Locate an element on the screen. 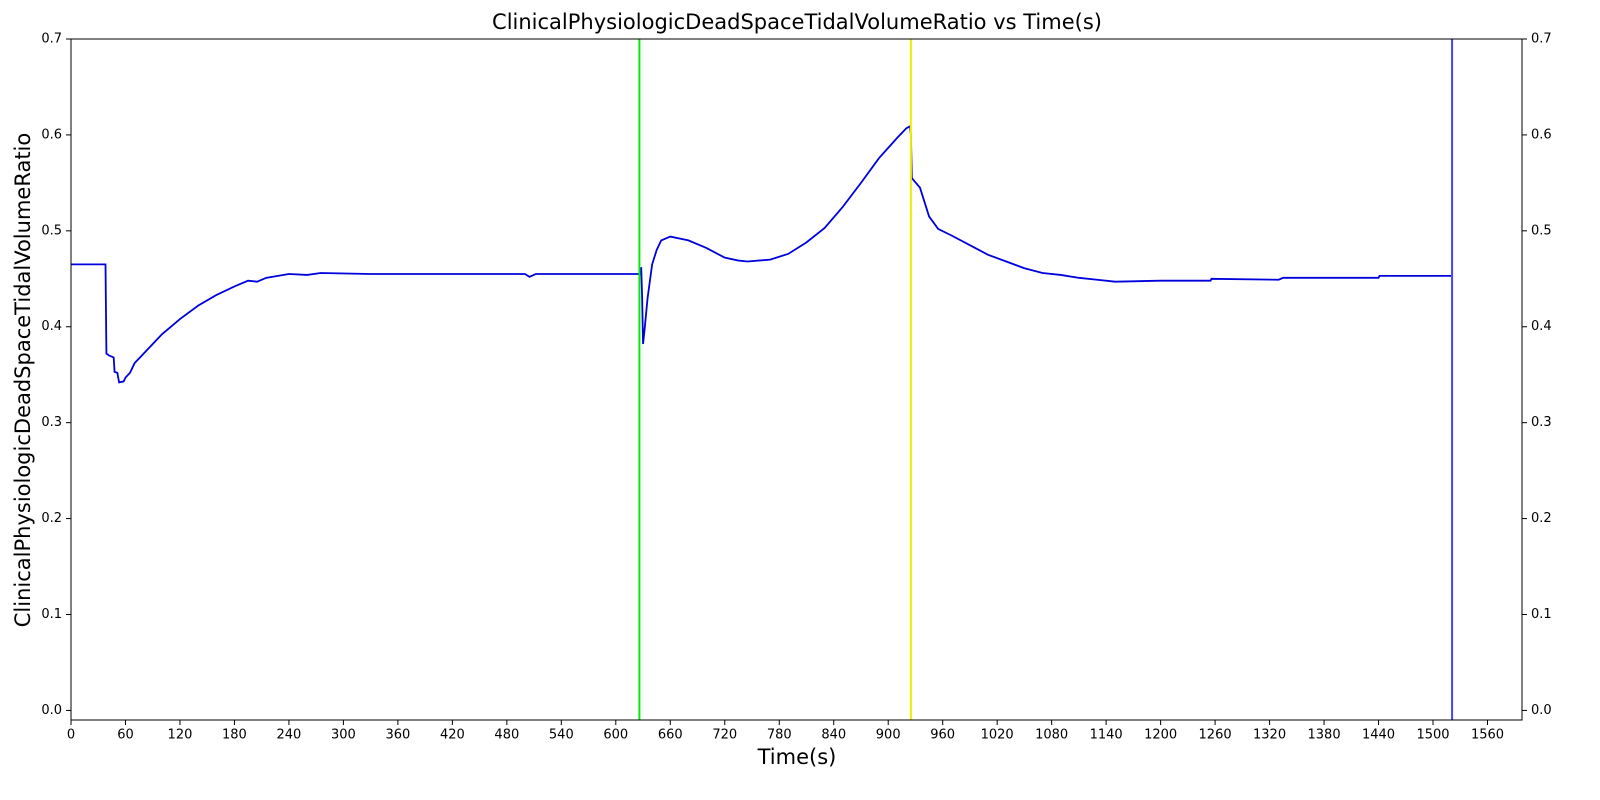 This screenshot has width=1600, height=800. x-tick-label: 0 is located at coordinates (71, 735).